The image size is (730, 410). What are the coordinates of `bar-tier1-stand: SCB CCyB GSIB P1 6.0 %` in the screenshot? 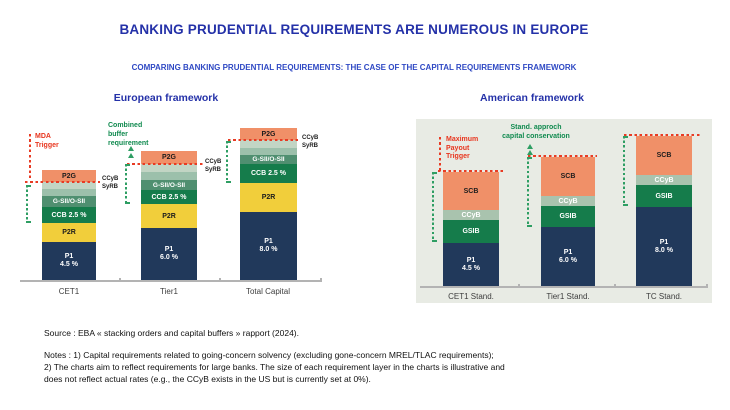 It's located at (568, 221).